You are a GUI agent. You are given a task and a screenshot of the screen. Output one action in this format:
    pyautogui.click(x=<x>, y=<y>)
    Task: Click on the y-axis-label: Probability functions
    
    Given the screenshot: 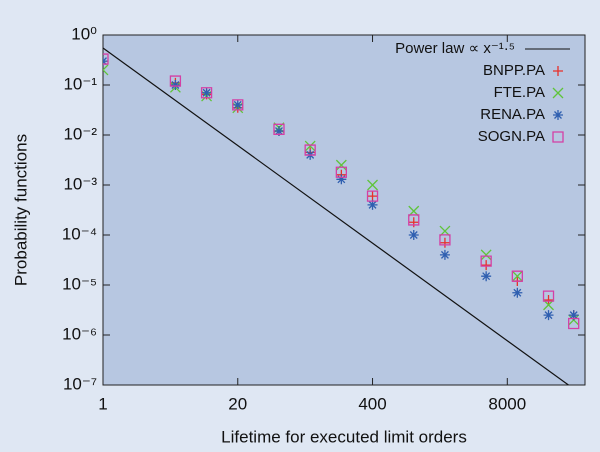 What is the action you would take?
    pyautogui.click(x=20, y=210)
    